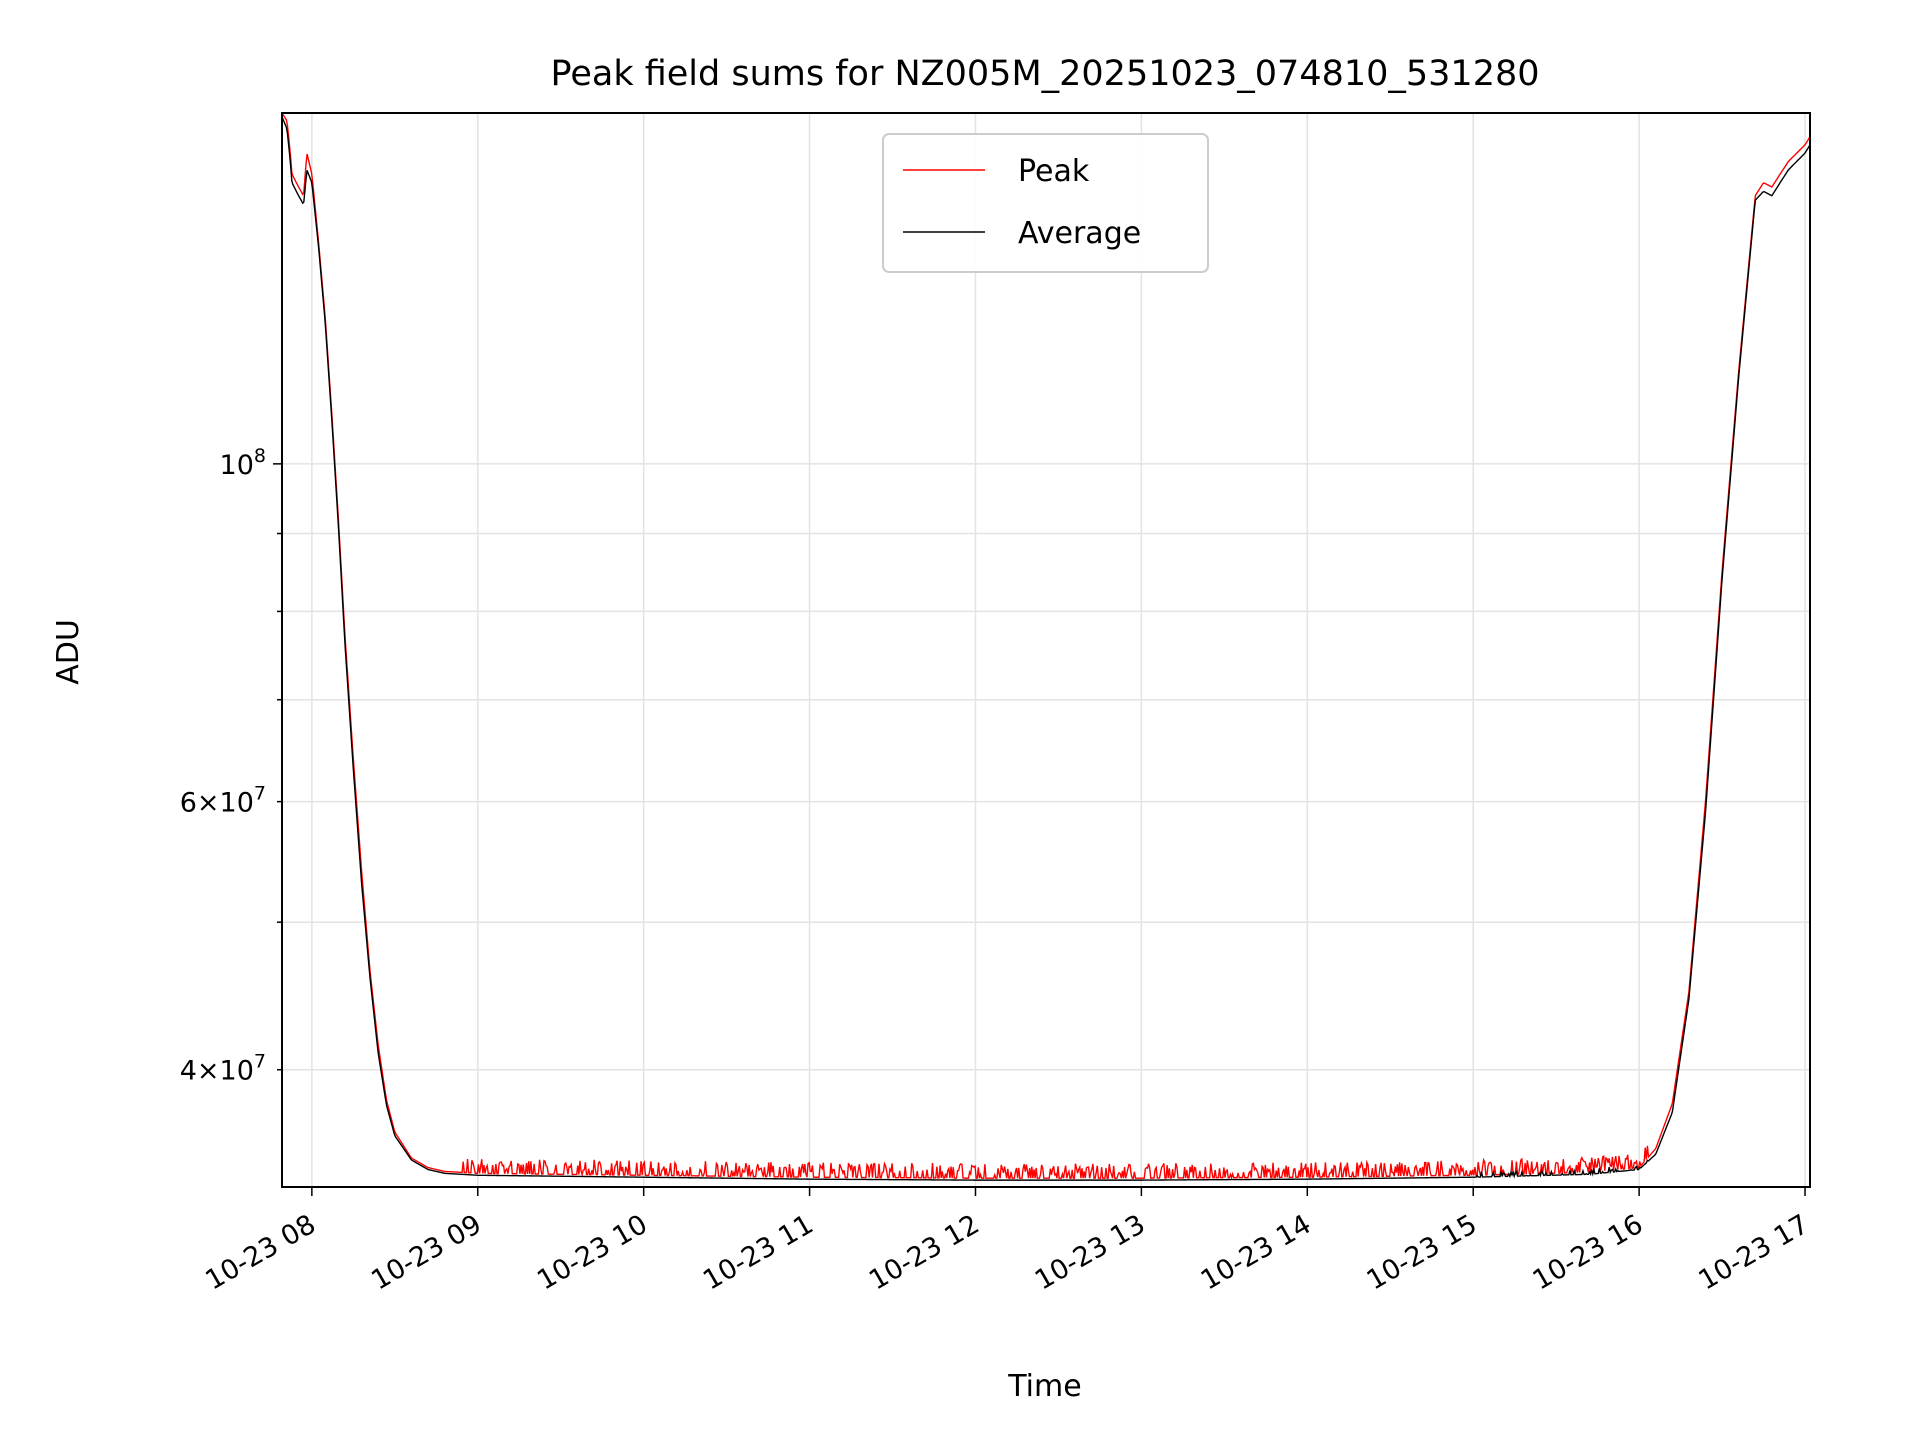  I want to click on y-tick-label: 6×10⁷, so click(223, 801).